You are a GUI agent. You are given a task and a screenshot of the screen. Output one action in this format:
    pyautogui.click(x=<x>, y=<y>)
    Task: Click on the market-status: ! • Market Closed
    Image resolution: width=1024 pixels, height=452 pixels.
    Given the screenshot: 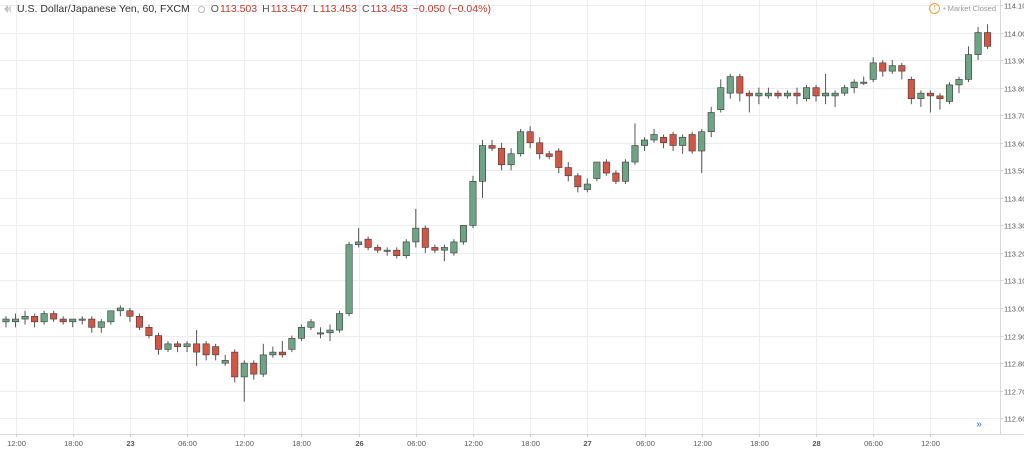 What is the action you would take?
    pyautogui.click(x=962, y=8)
    